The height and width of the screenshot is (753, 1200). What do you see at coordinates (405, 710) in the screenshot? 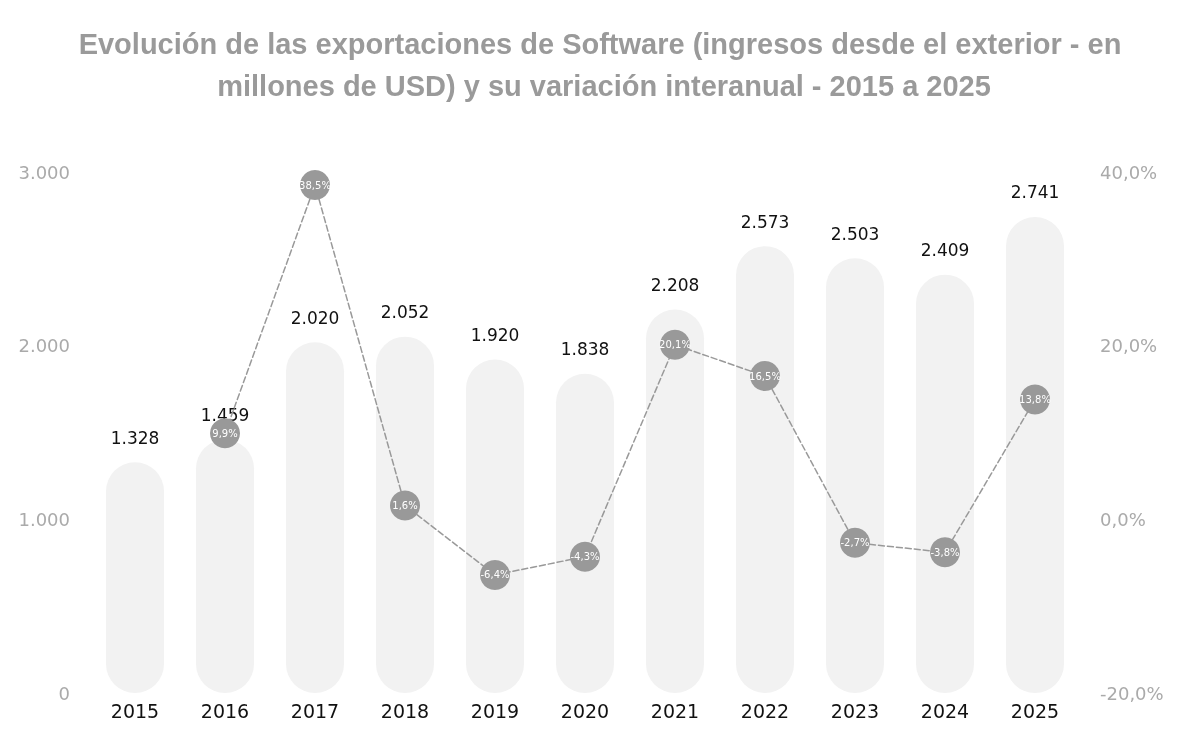
I see `x-tick-label: 2018` at bounding box center [405, 710].